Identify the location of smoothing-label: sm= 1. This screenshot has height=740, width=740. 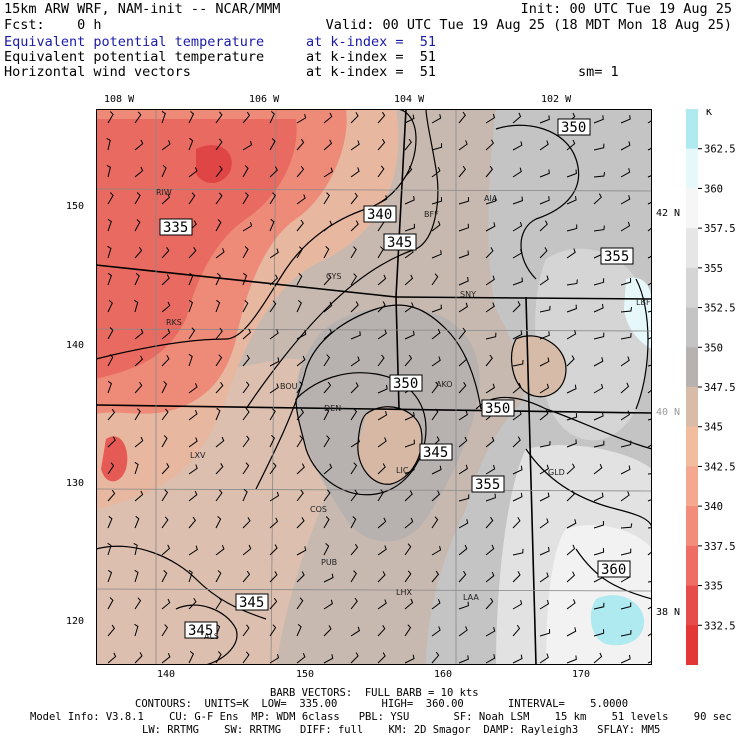
(598, 72).